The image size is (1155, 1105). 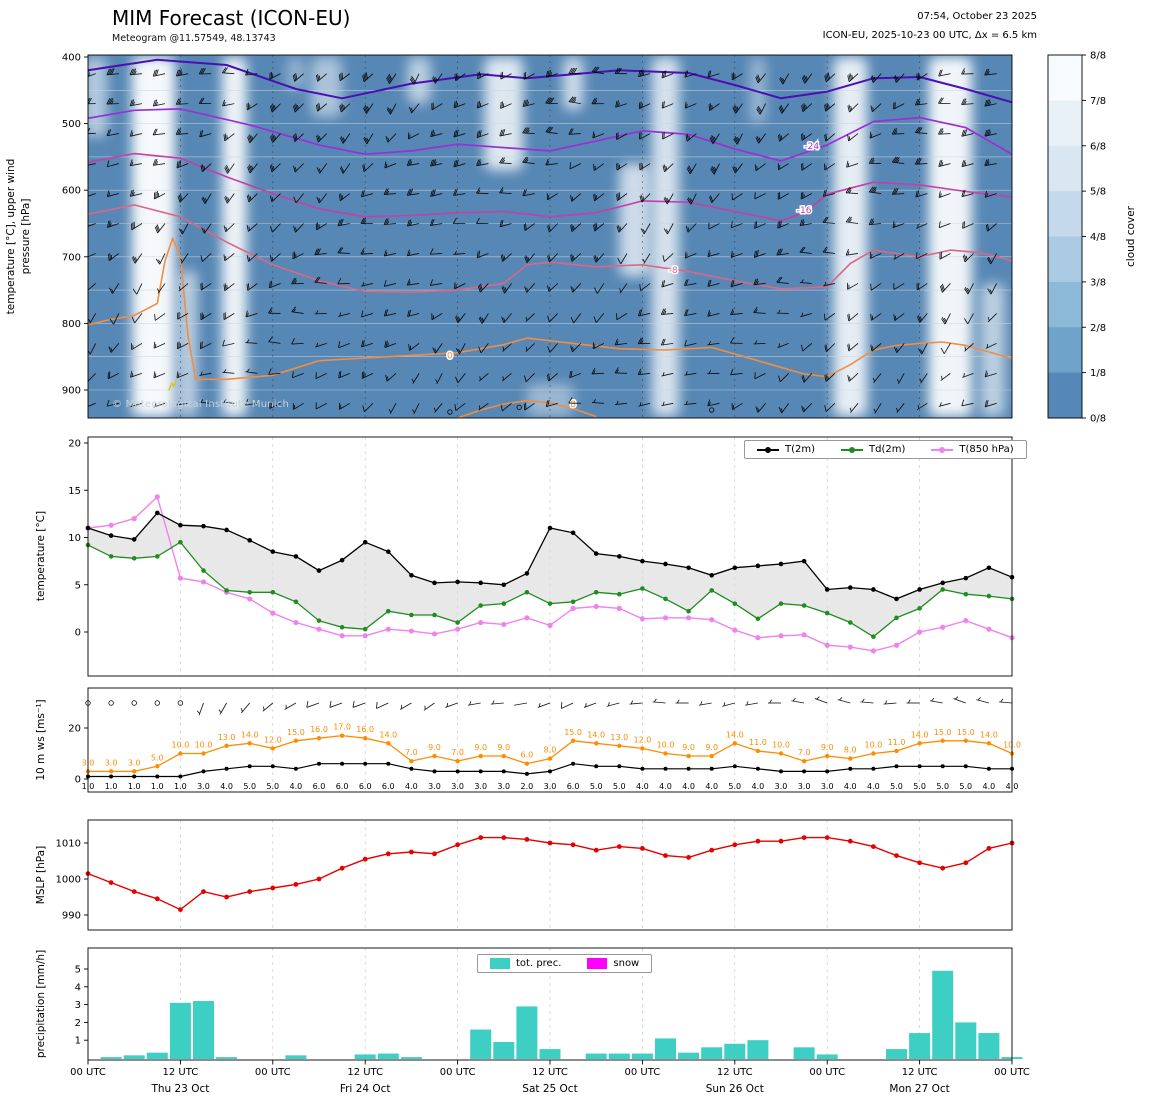 I want to click on svg-text: 7/8, so click(x=1098, y=101).